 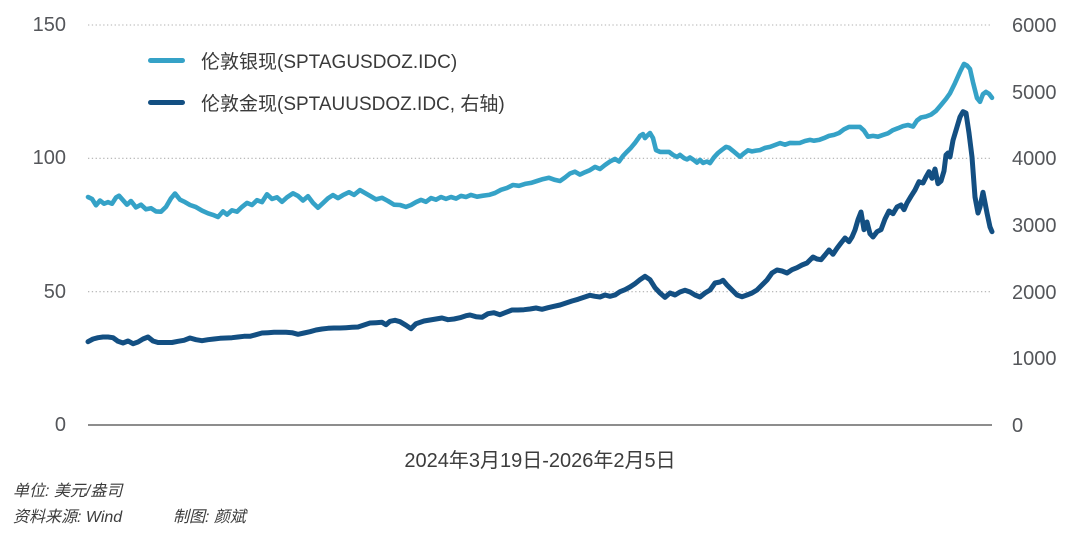 What do you see at coordinates (68, 491) in the screenshot?
I see `unit-note: 单位: 美元/盎司` at bounding box center [68, 491].